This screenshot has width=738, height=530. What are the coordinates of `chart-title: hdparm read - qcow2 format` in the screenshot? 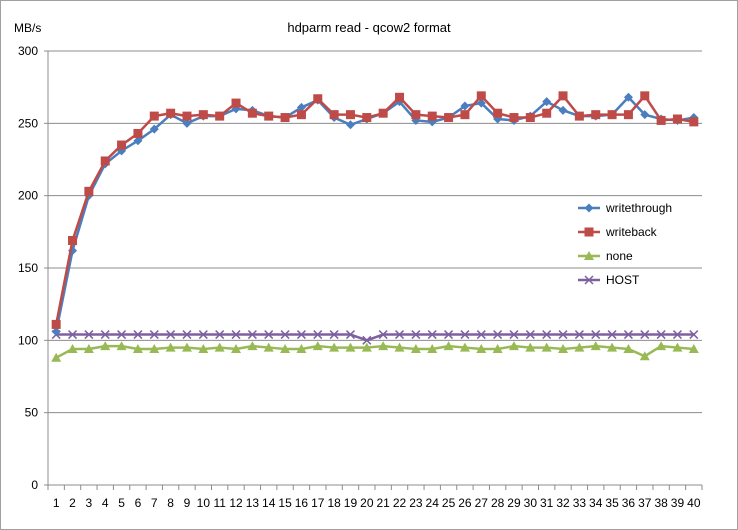 It's located at (369, 27).